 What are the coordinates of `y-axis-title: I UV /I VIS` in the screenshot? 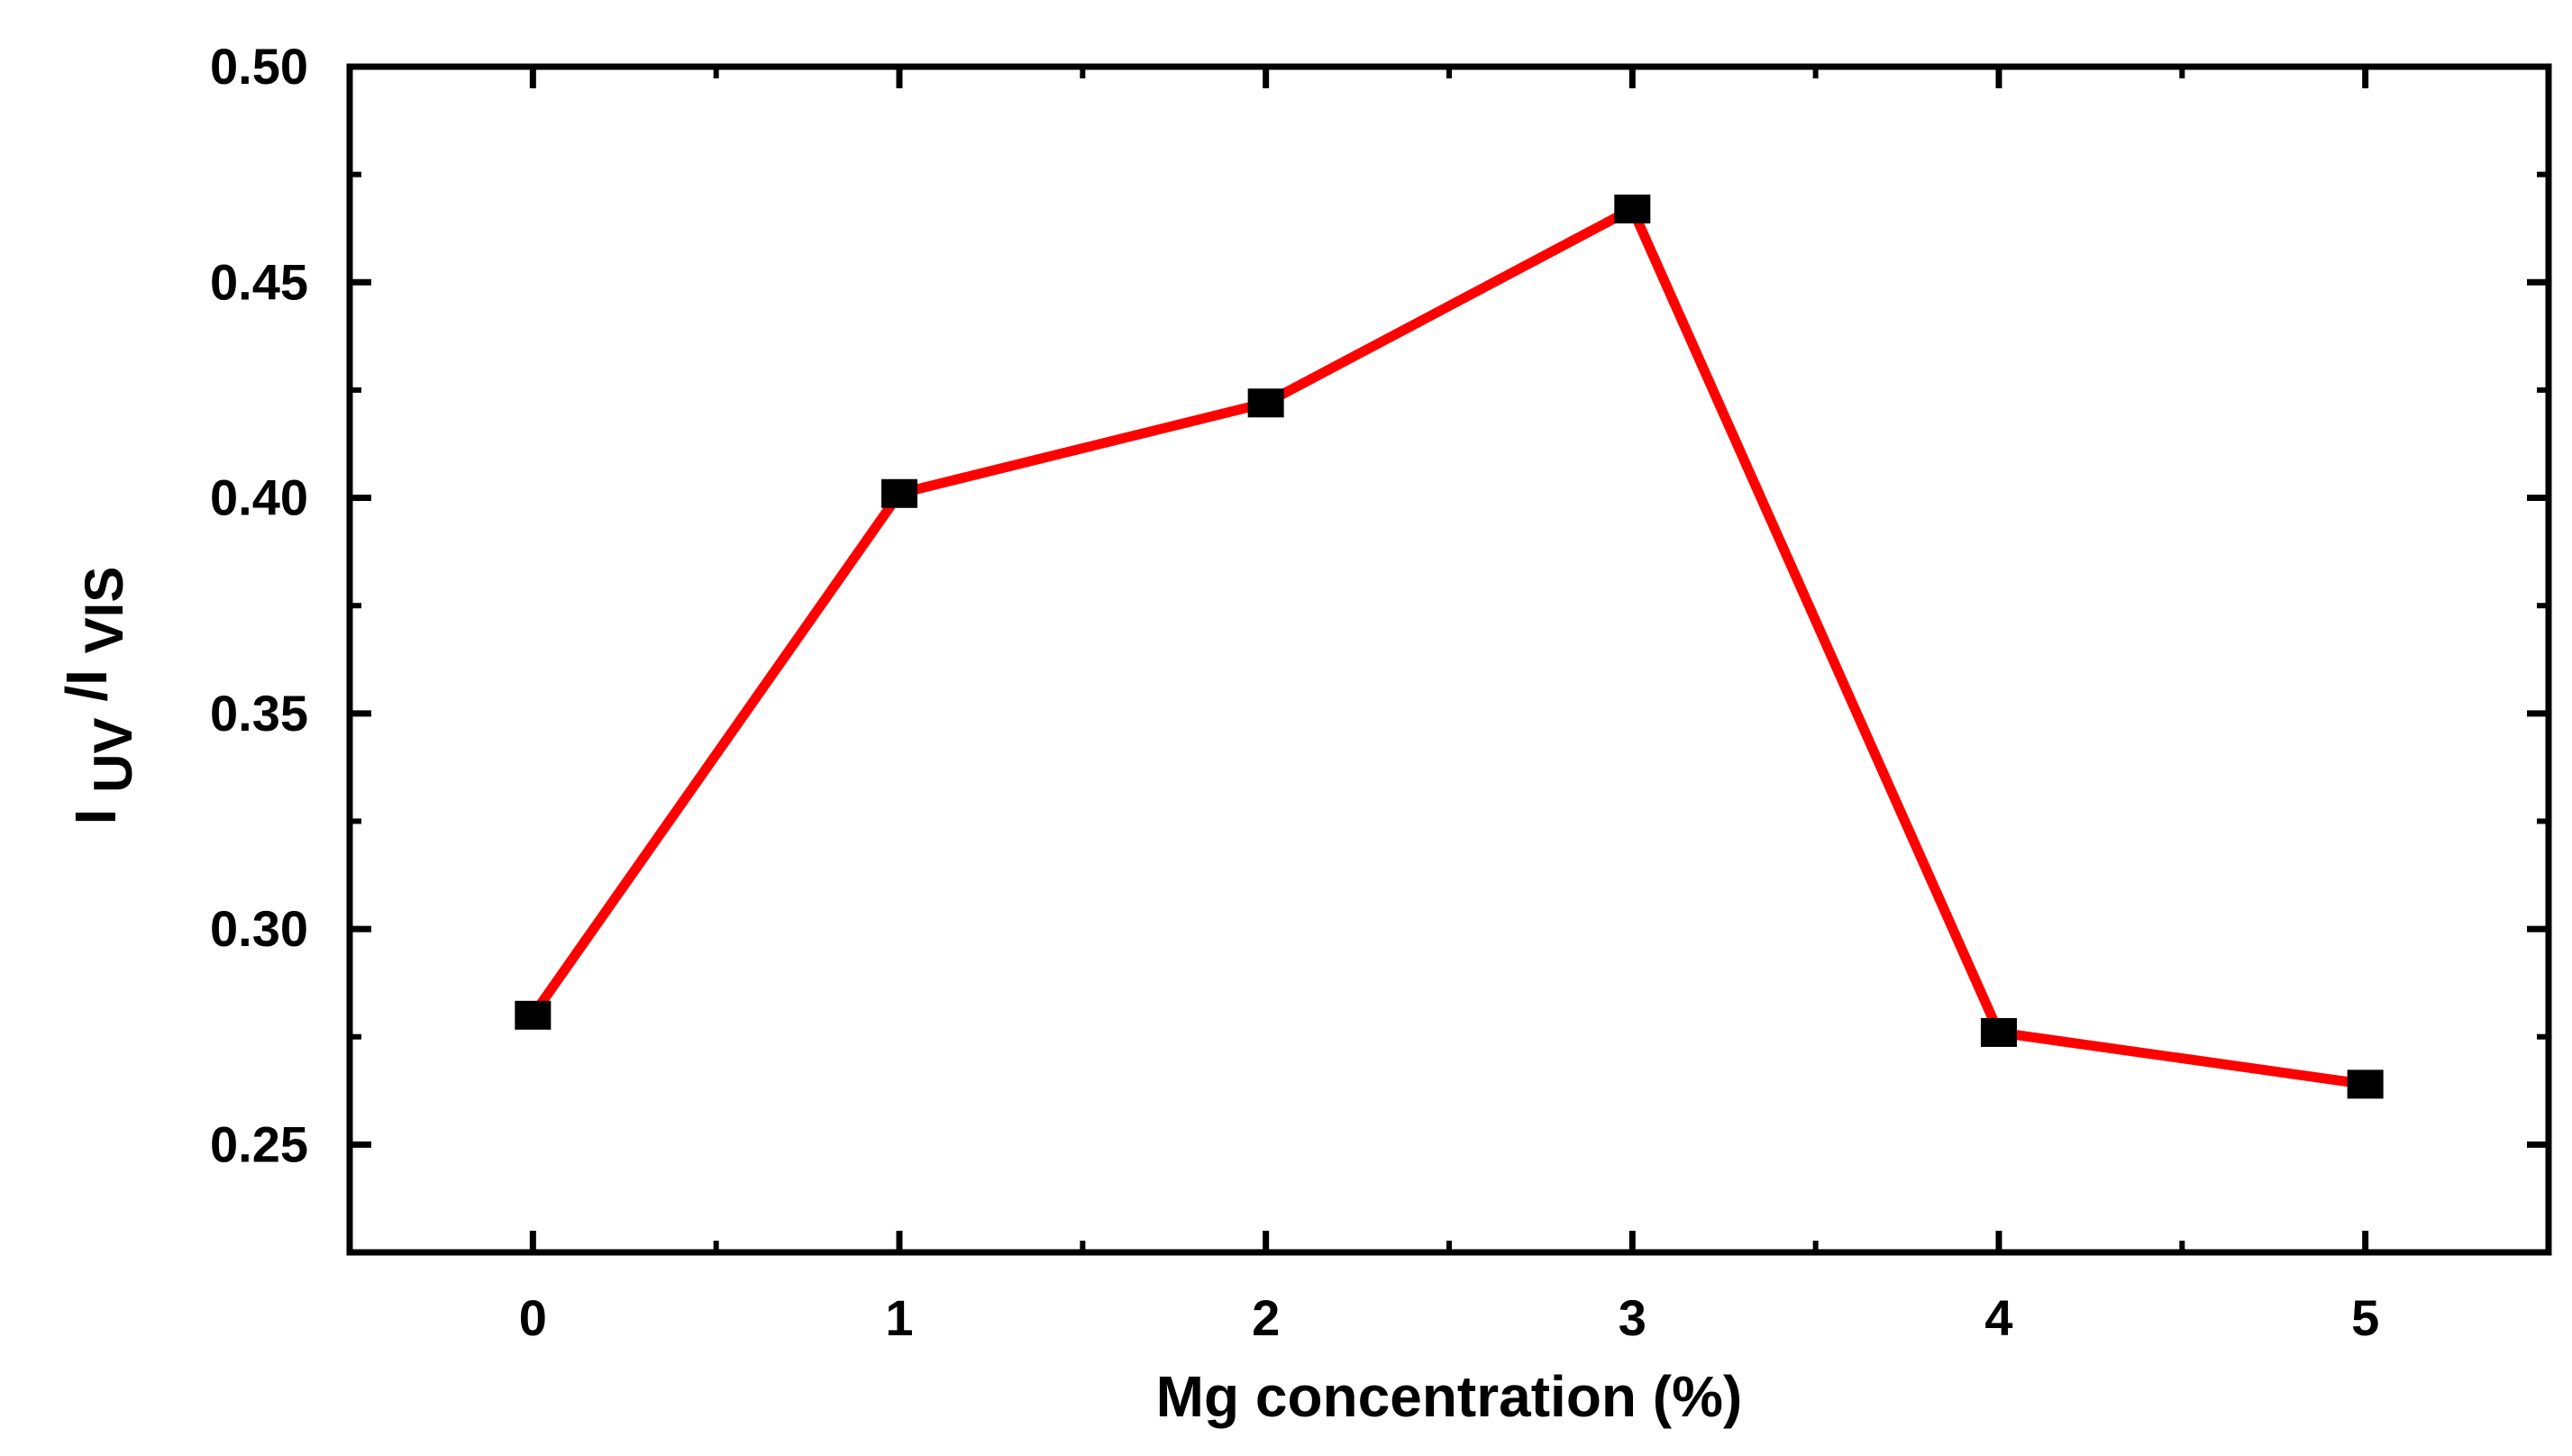 It's located at (98, 696).